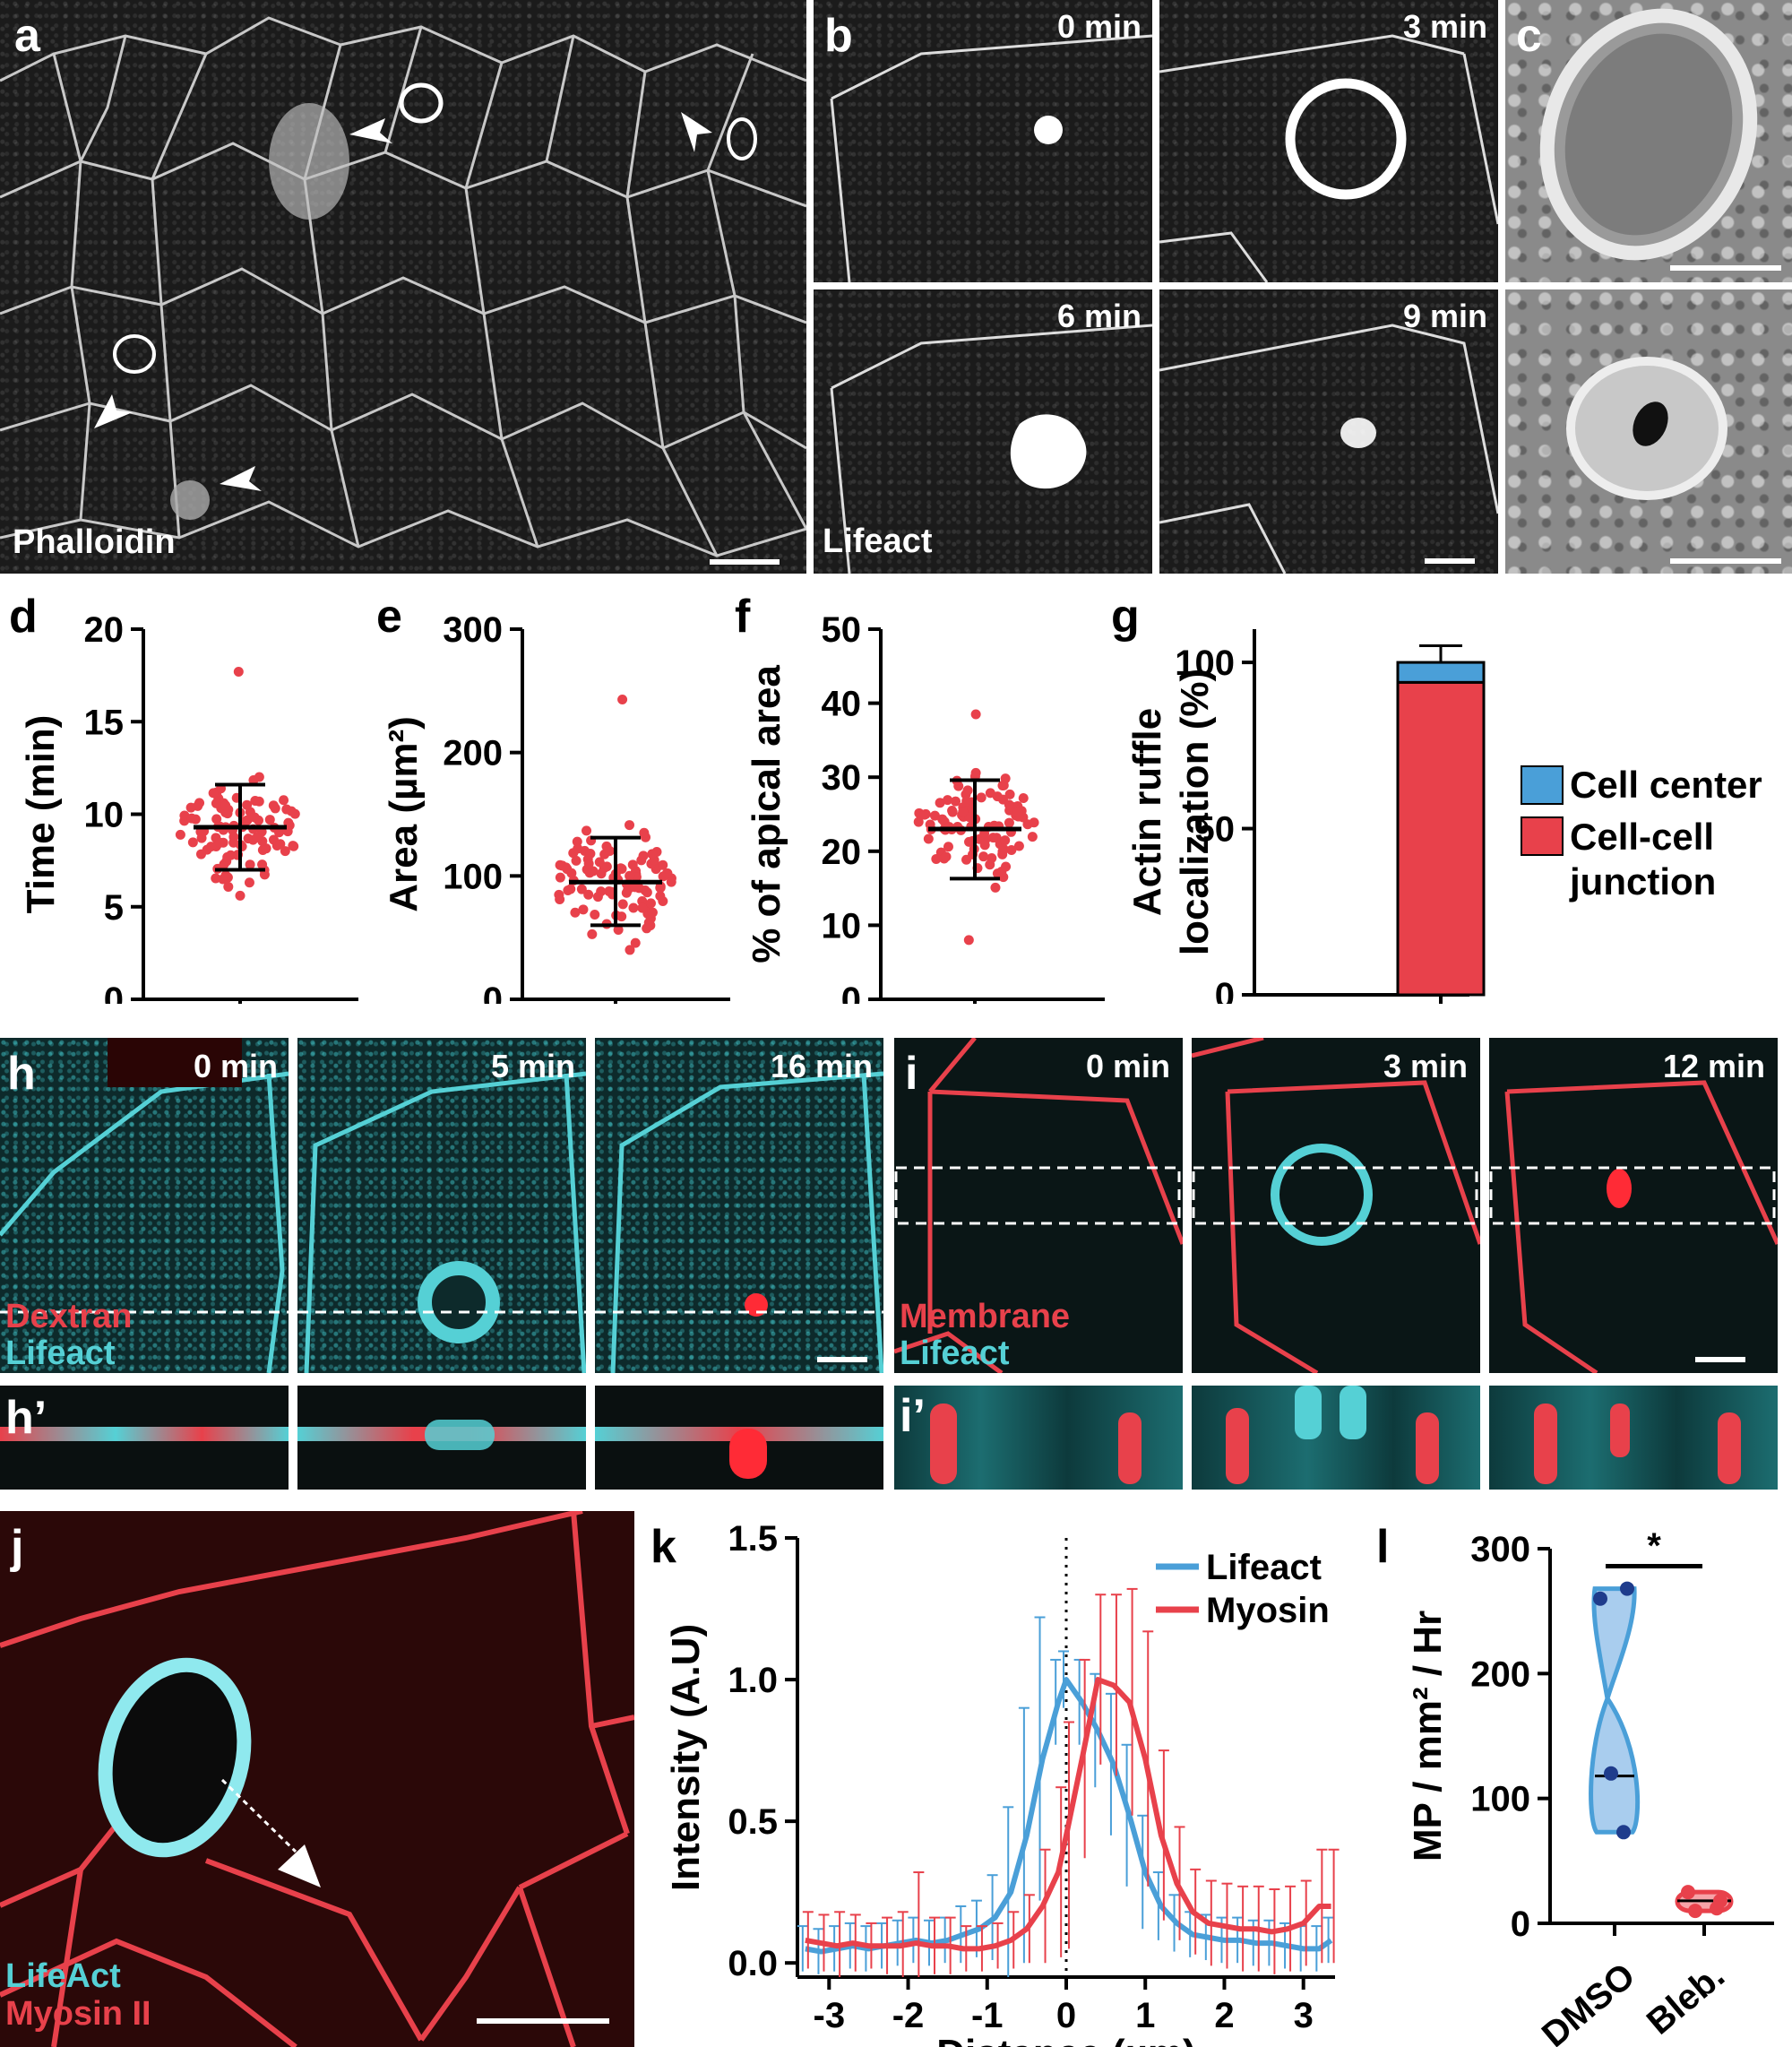 The height and width of the screenshot is (2047, 1792). I want to click on chart-d: 0 5 10 15 20 Time (min), so click(188, 807).